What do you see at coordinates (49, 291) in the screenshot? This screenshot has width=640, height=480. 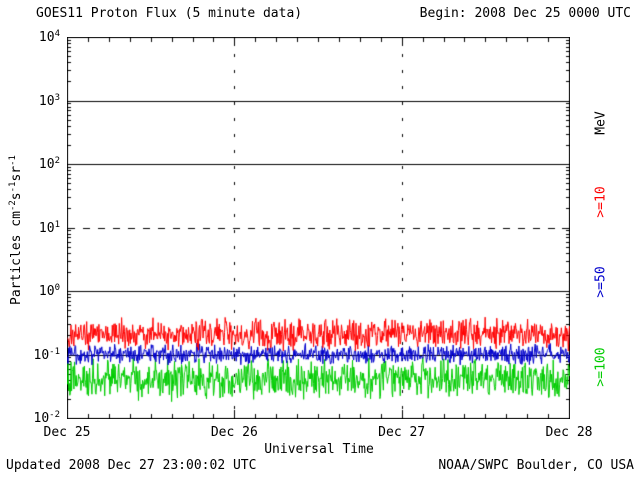 I see `y-tick-label: 10⁰` at bounding box center [49, 291].